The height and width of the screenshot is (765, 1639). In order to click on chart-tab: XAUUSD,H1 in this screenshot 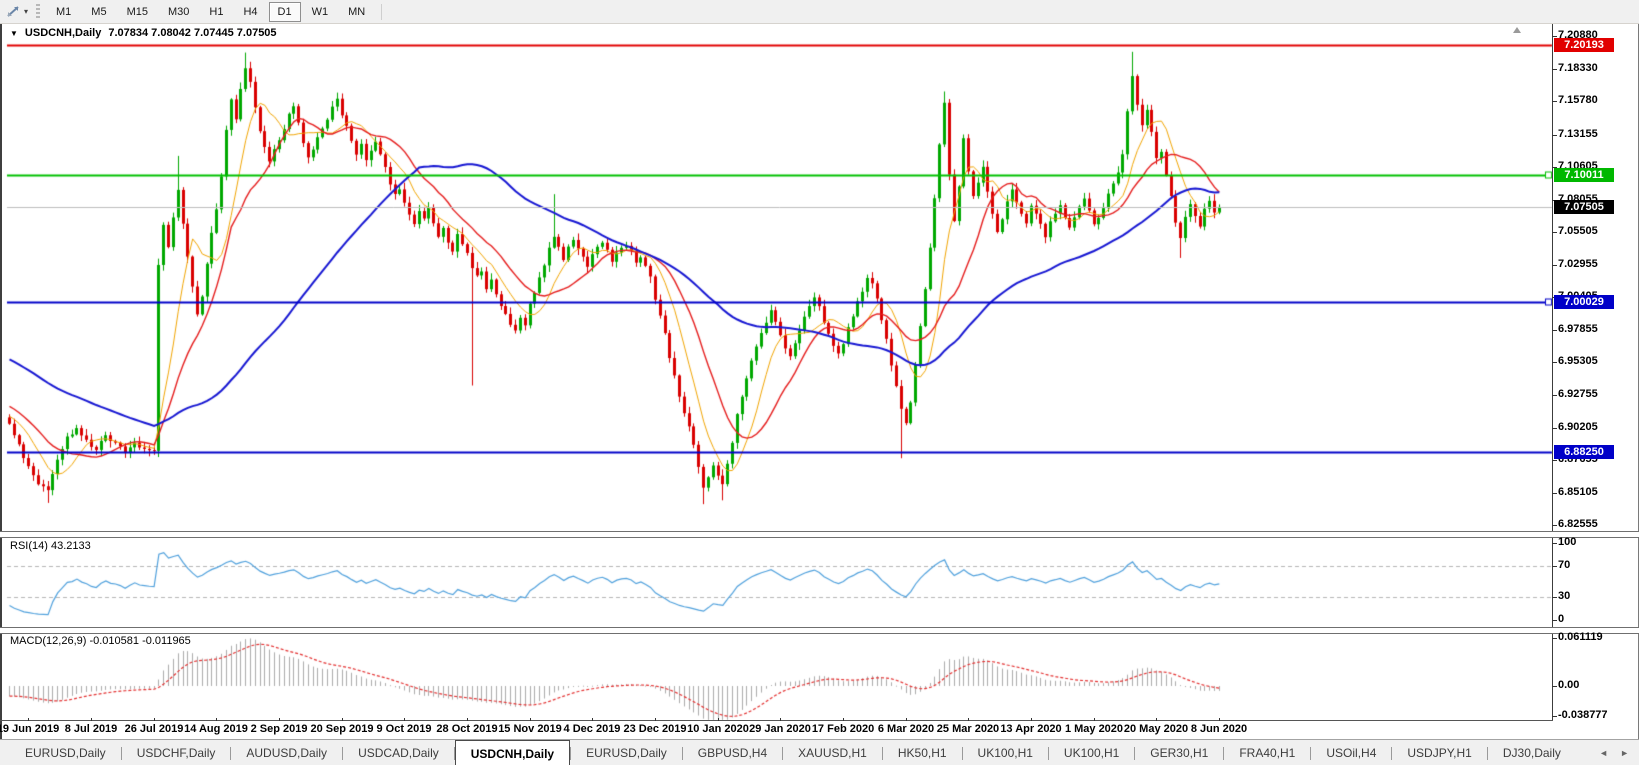, I will do `click(832, 753)`.